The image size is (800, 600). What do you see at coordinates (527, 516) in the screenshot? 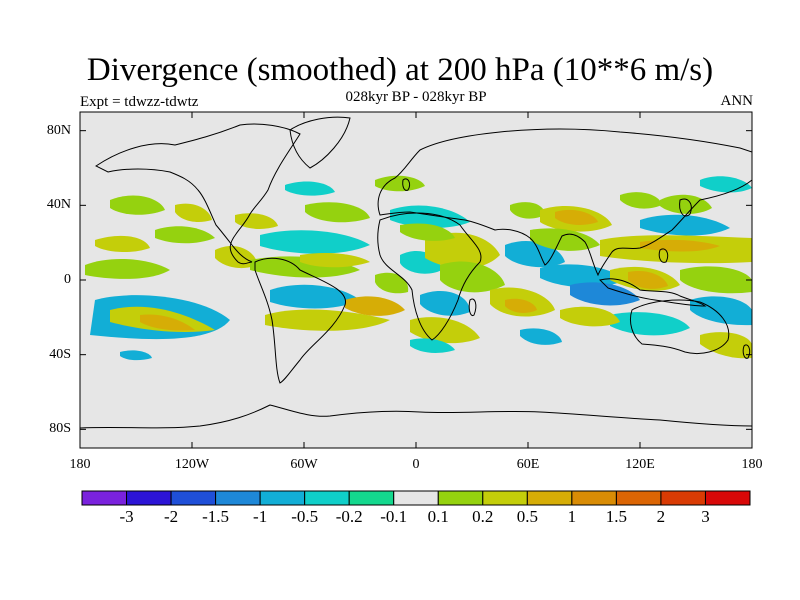
I see `colorbar-label: 0.5` at bounding box center [527, 516].